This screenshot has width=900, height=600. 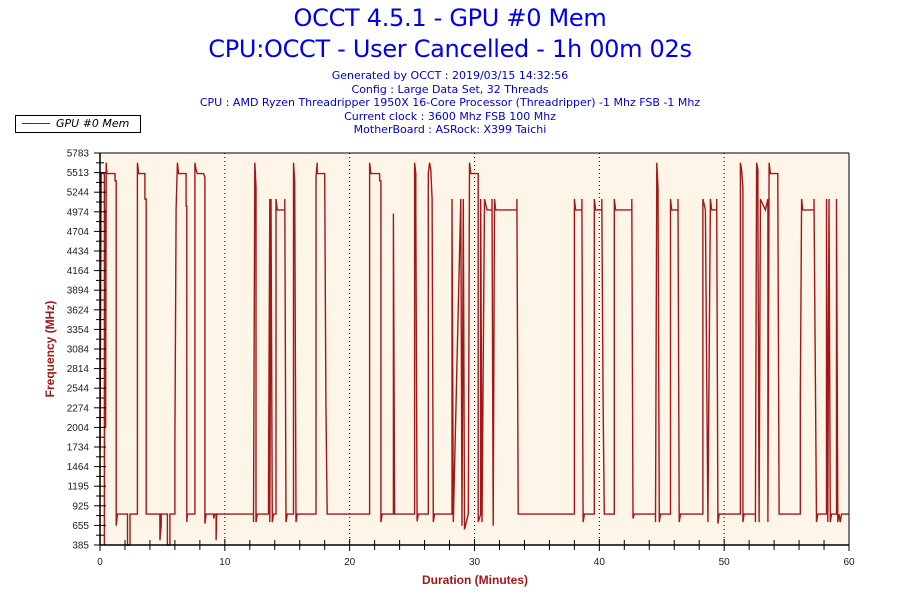 What do you see at coordinates (450, 130) in the screenshot?
I see `info-motherboard: MotherBoard : ASRock: X399 Taichi` at bounding box center [450, 130].